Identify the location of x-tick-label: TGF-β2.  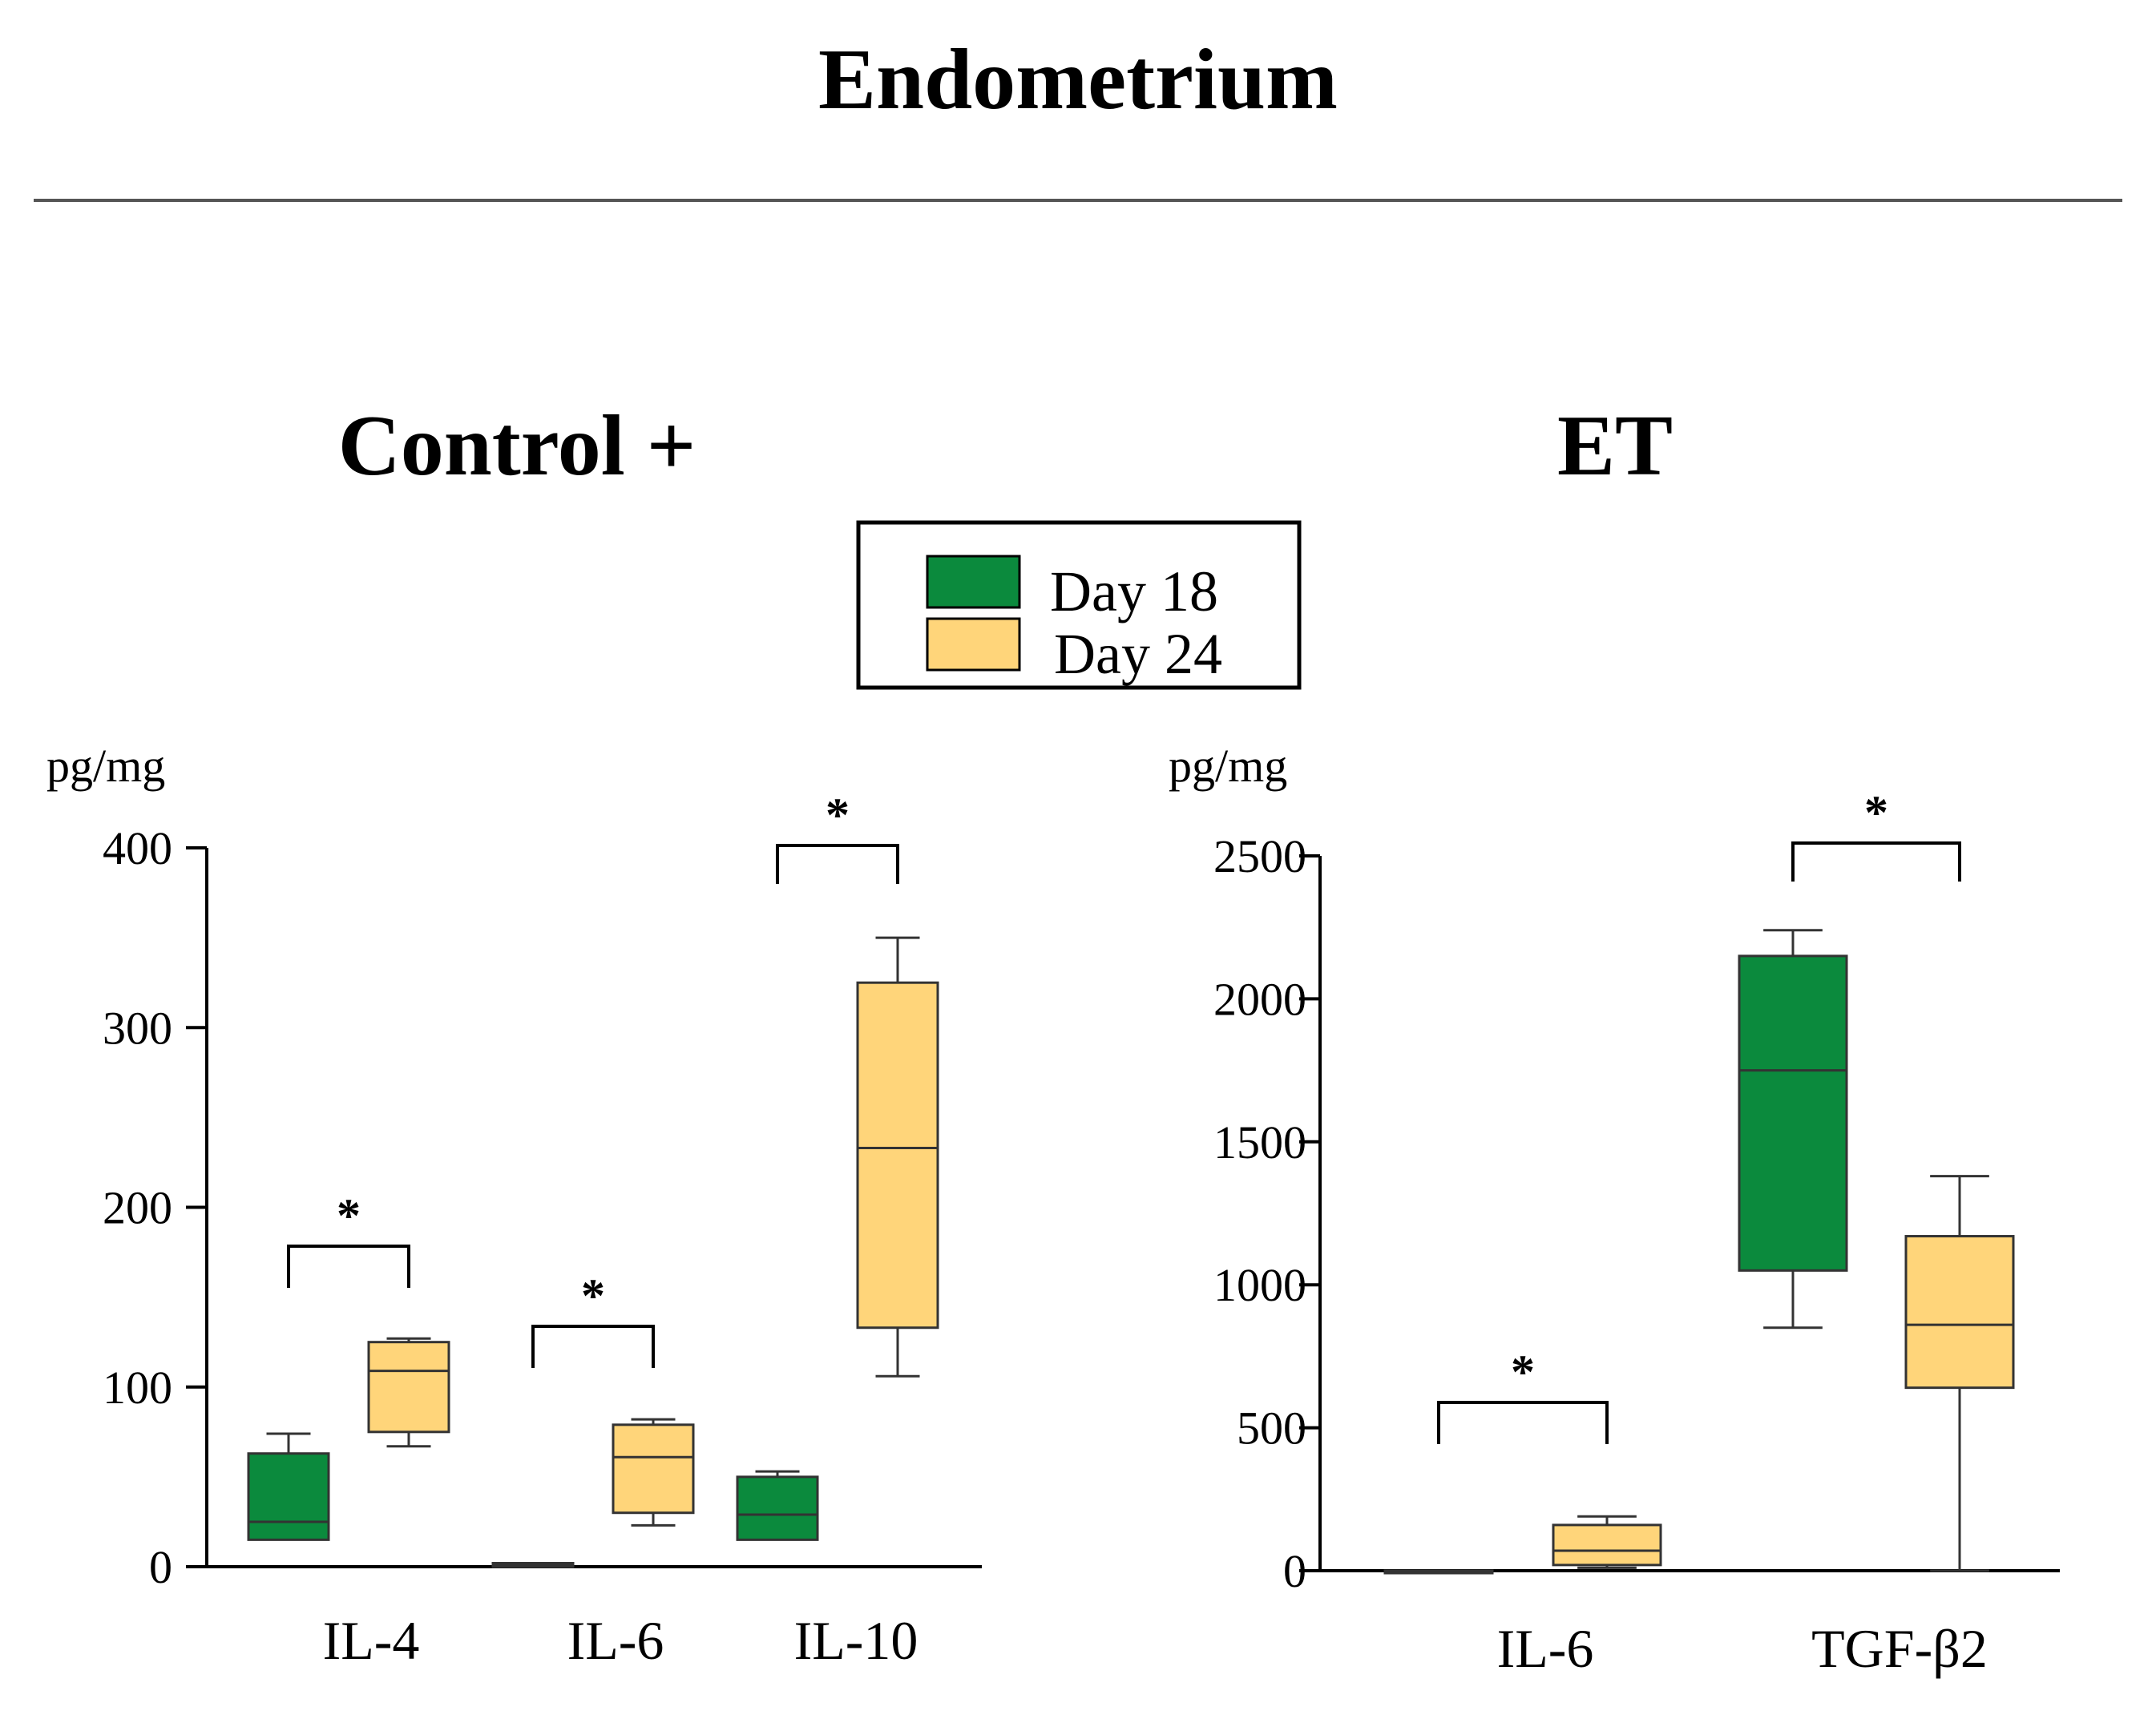
(1900, 1648).